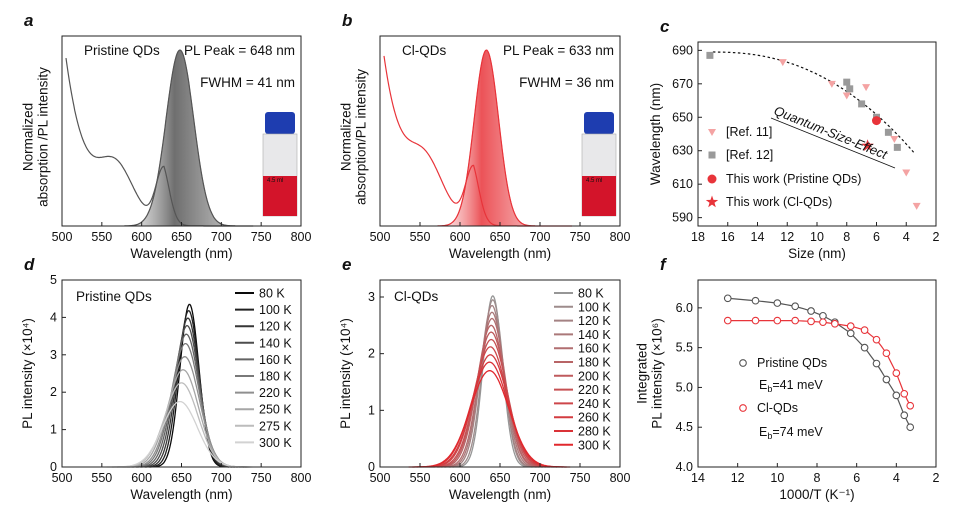 The height and width of the screenshot is (524, 970). Describe the element at coordinates (53, 355) in the screenshot. I see `y-tick-label: 3` at that location.